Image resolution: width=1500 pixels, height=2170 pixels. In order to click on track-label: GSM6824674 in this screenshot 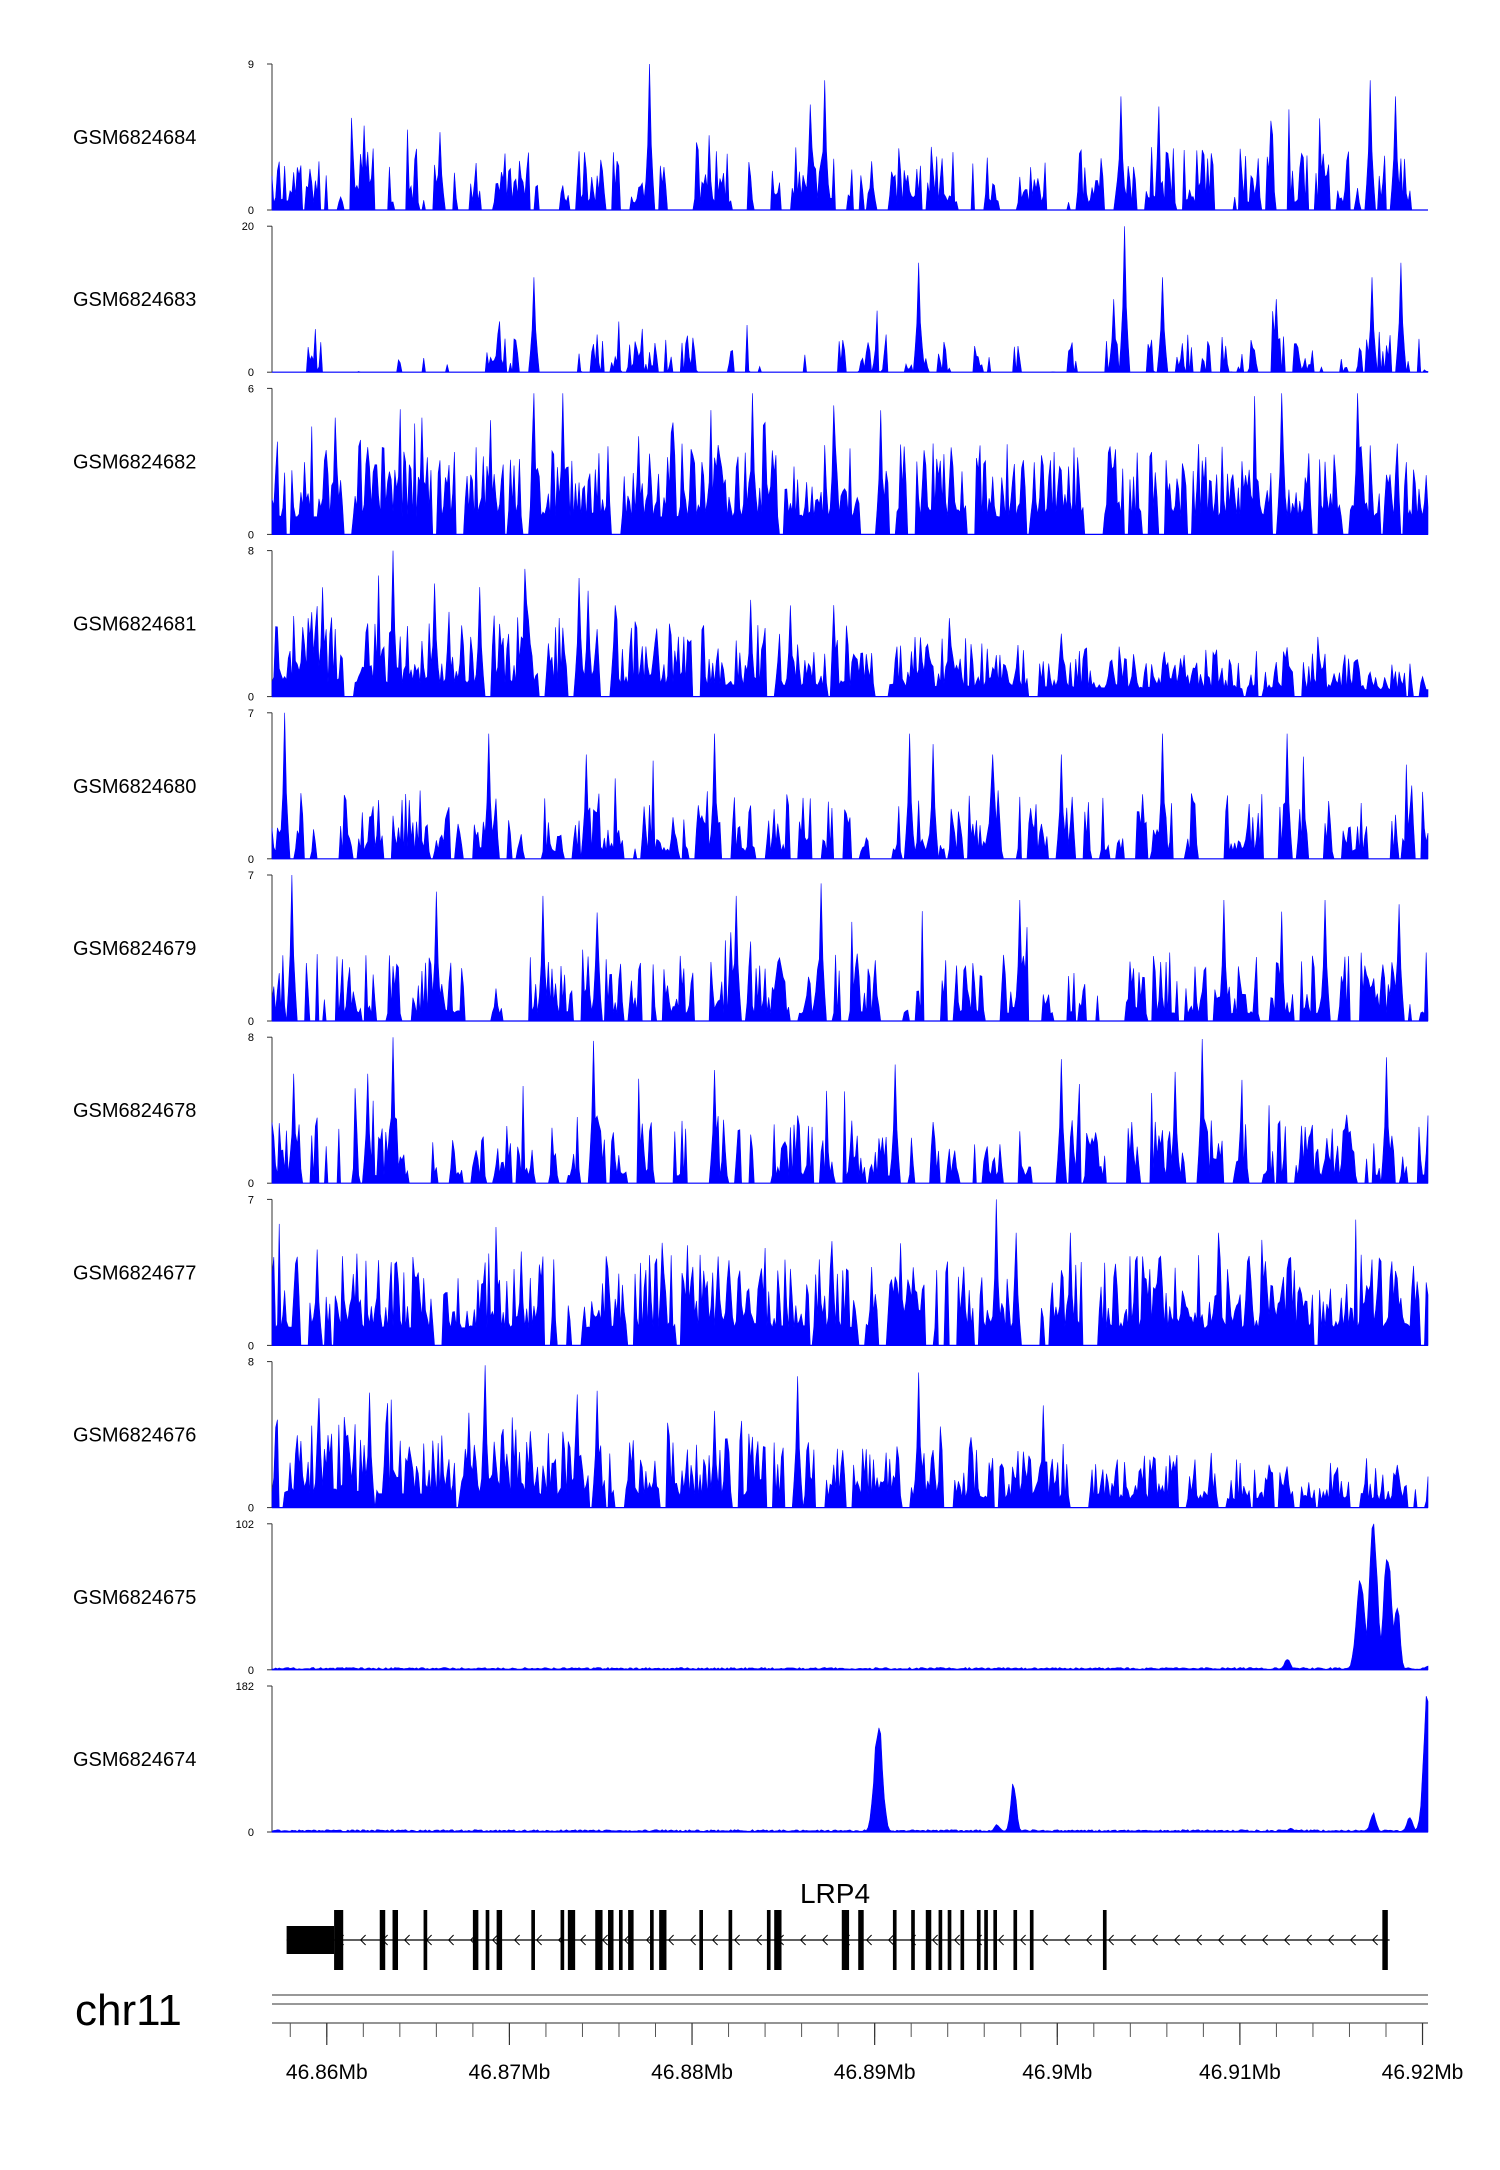, I will do `click(134, 1760)`.